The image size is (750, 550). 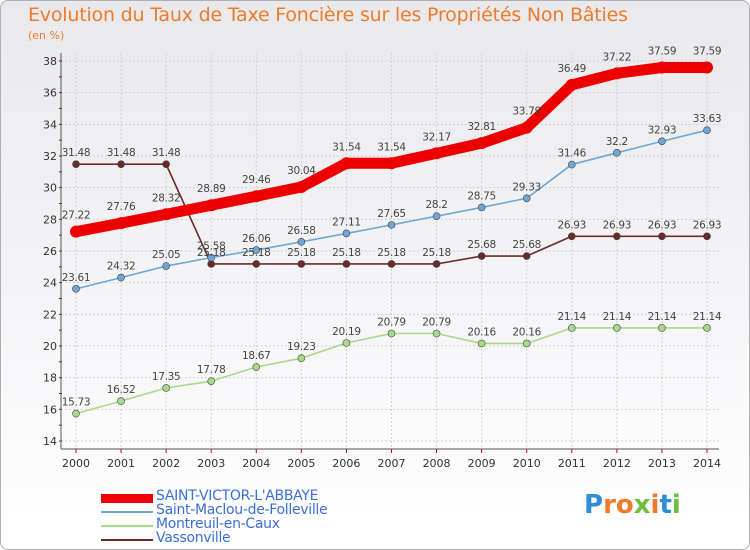 I want to click on data-label: 37.59, so click(x=662, y=51).